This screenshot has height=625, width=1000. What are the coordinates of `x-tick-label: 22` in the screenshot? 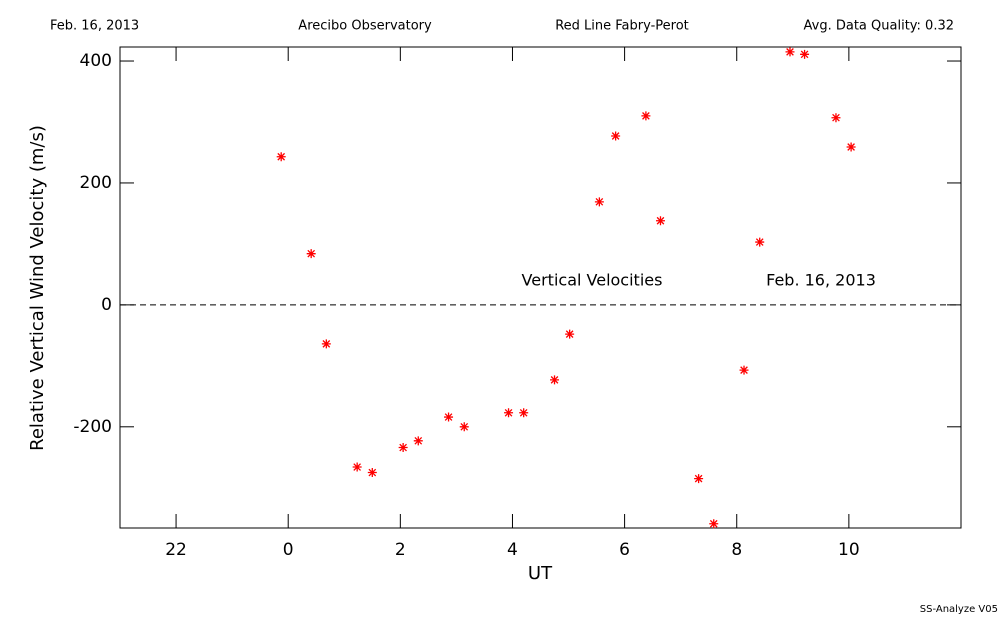 It's located at (176, 550).